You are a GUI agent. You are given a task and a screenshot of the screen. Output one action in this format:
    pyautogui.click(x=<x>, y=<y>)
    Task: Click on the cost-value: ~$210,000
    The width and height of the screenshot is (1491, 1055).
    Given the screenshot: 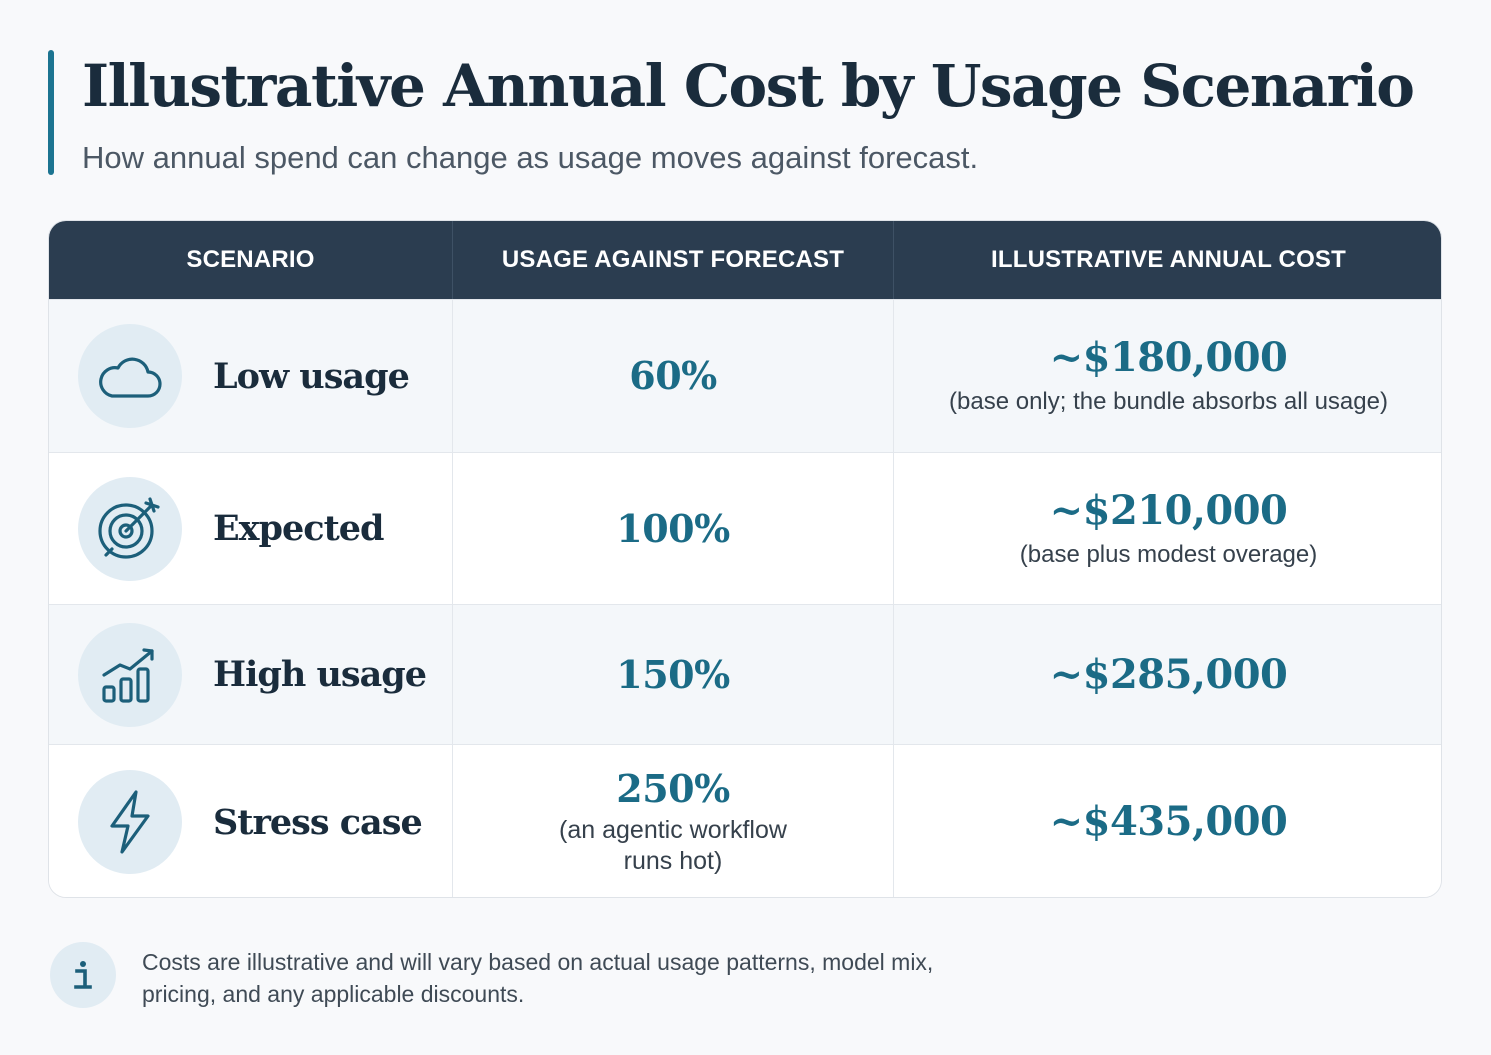 What is the action you would take?
    pyautogui.click(x=1168, y=510)
    